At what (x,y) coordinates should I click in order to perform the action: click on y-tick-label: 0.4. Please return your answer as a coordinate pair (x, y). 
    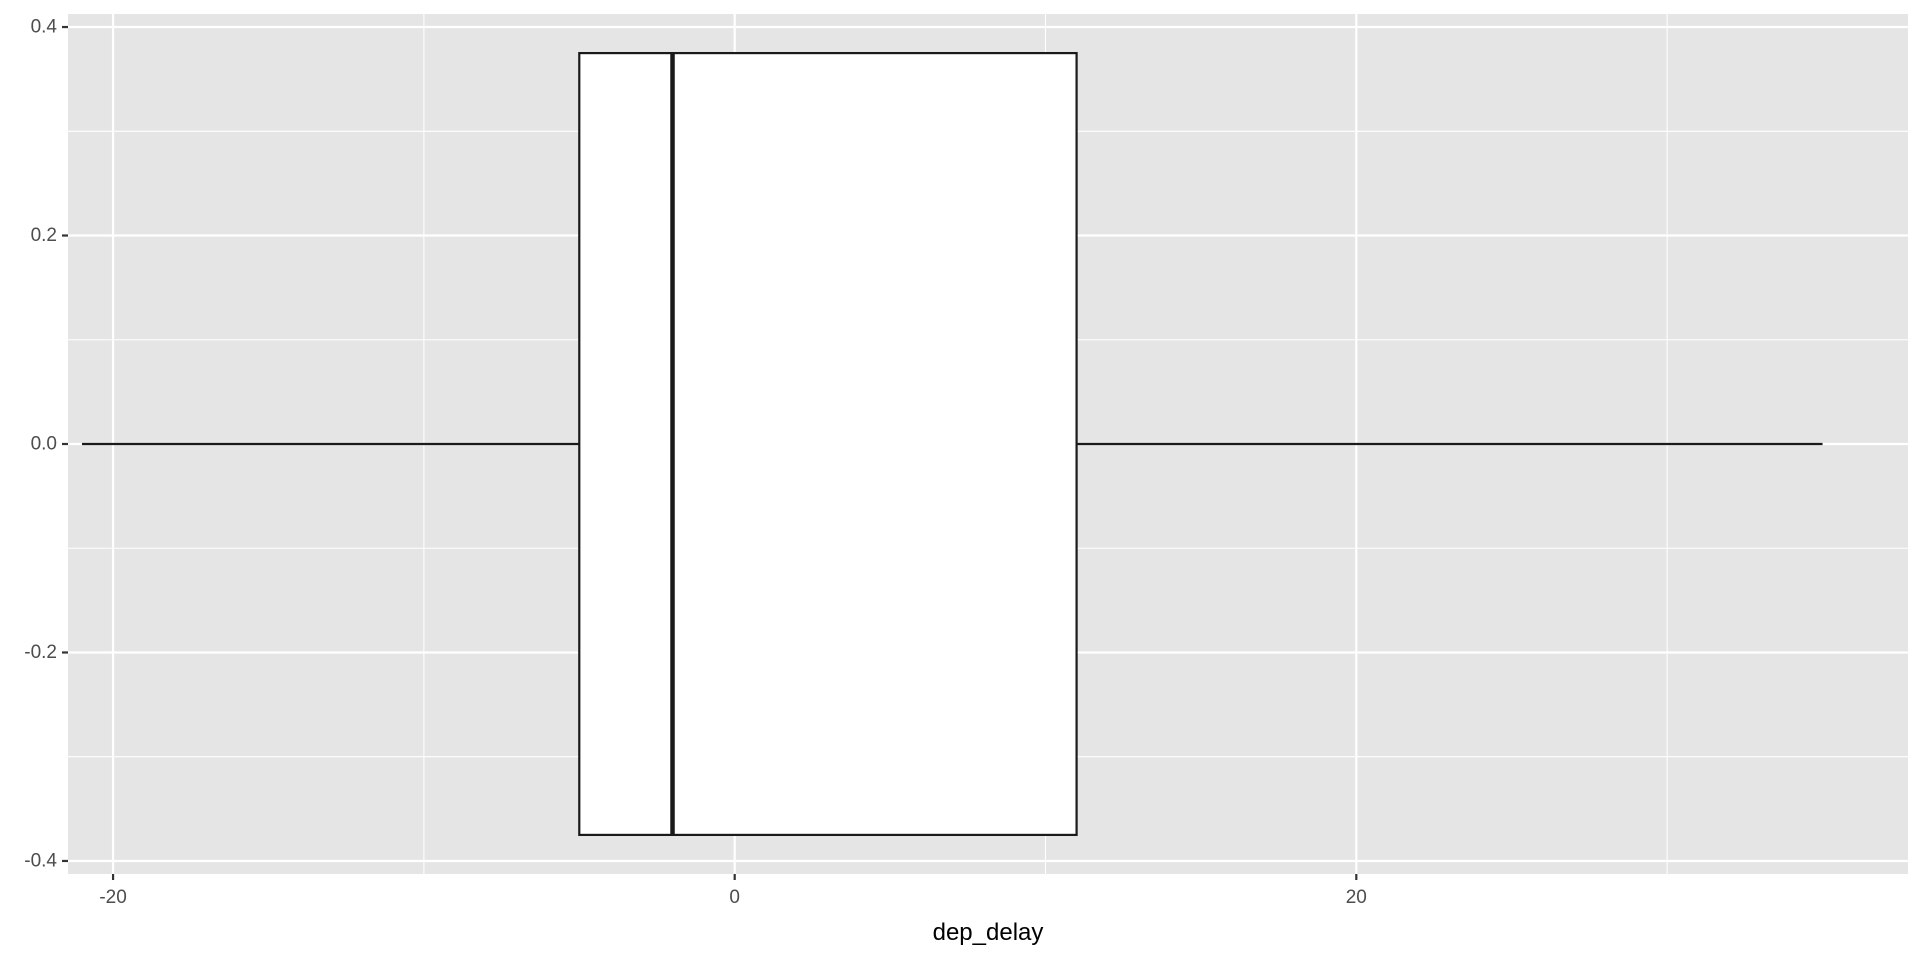
    Looking at the image, I should click on (44, 27).